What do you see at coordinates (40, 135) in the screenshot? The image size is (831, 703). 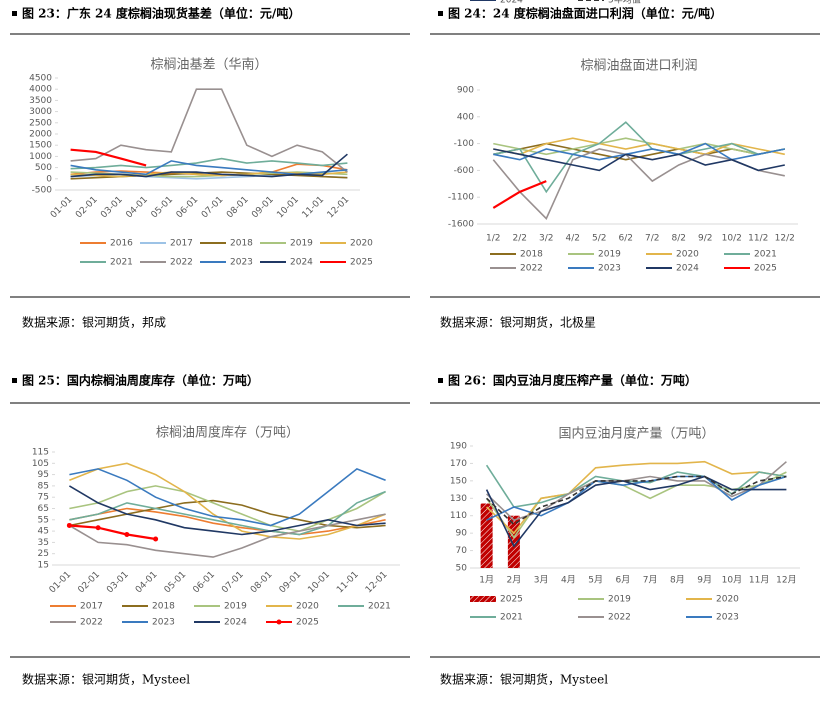 I see `y-tick-label: 2000` at bounding box center [40, 135].